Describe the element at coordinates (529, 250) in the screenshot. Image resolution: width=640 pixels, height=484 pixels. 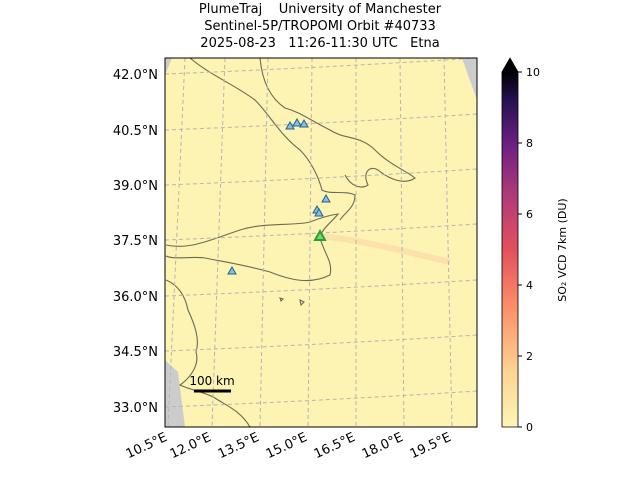
I see `colorbar-ticks: 0 2 4 6 8 10` at that location.